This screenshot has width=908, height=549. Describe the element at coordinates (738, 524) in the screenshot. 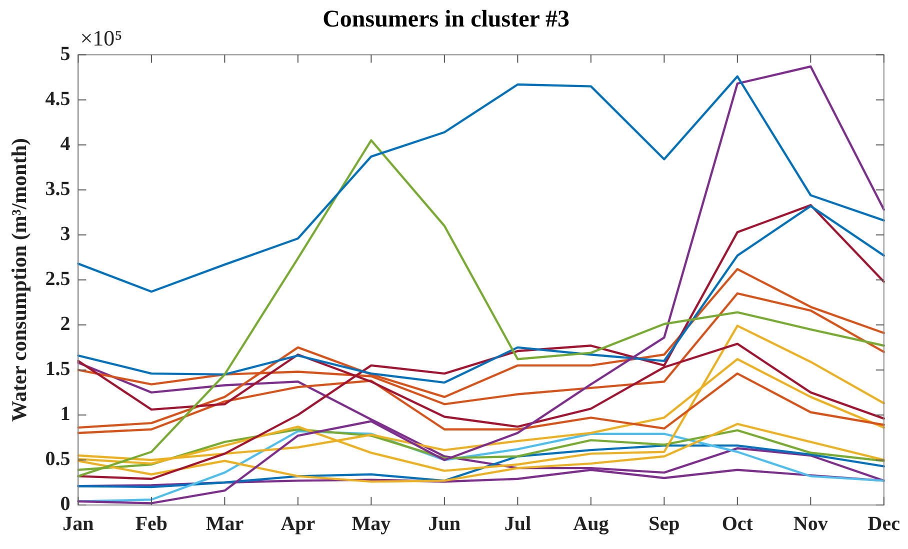

I see `x-tick-label: Oct` at that location.